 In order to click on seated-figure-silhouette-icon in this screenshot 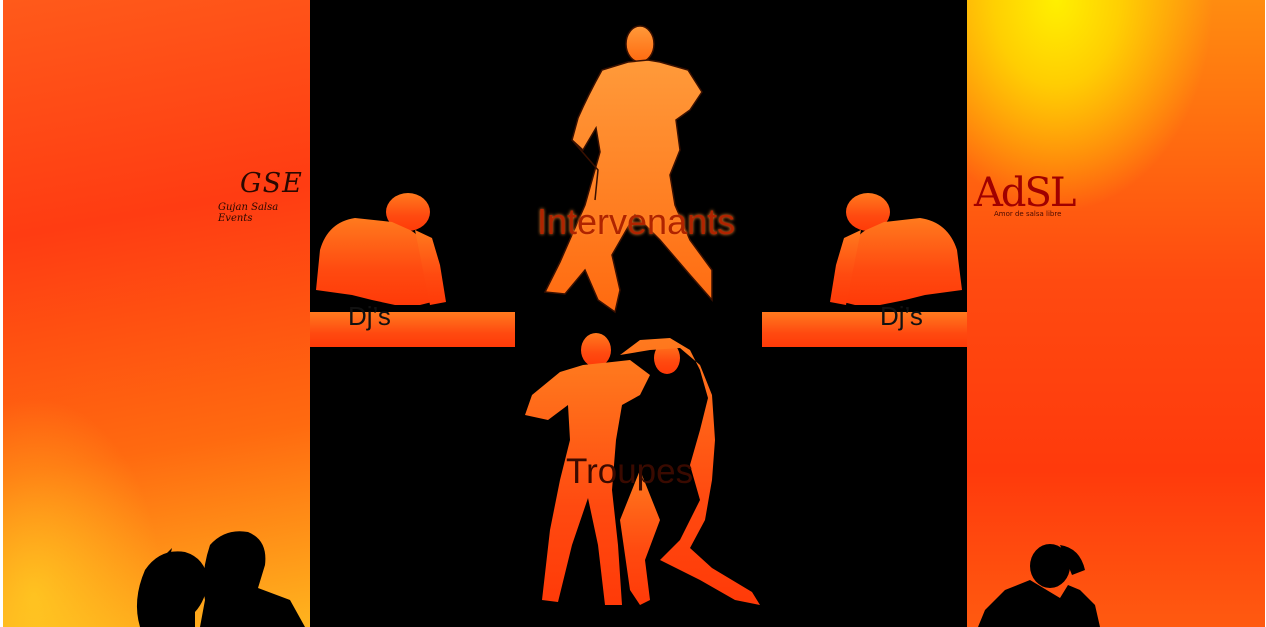, I will do `click(1039, 585)`.